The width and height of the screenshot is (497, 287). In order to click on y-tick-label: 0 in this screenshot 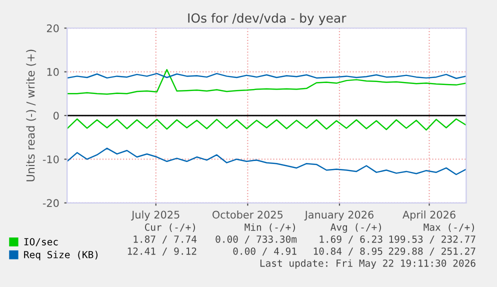, I will do `click(56, 116)`.